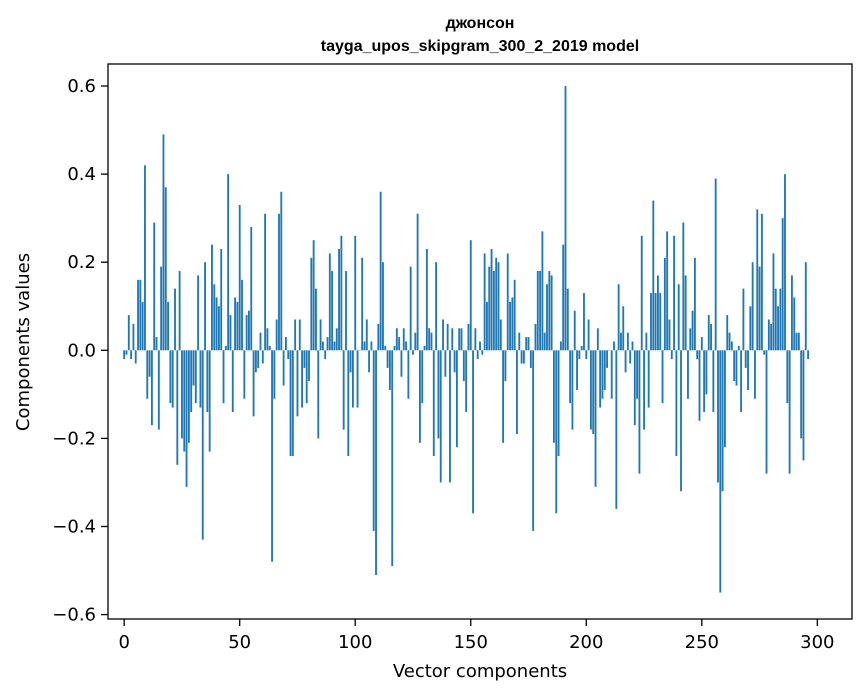  Describe the element at coordinates (81, 86) in the screenshot. I see `y-tick-label: 0.6` at that location.